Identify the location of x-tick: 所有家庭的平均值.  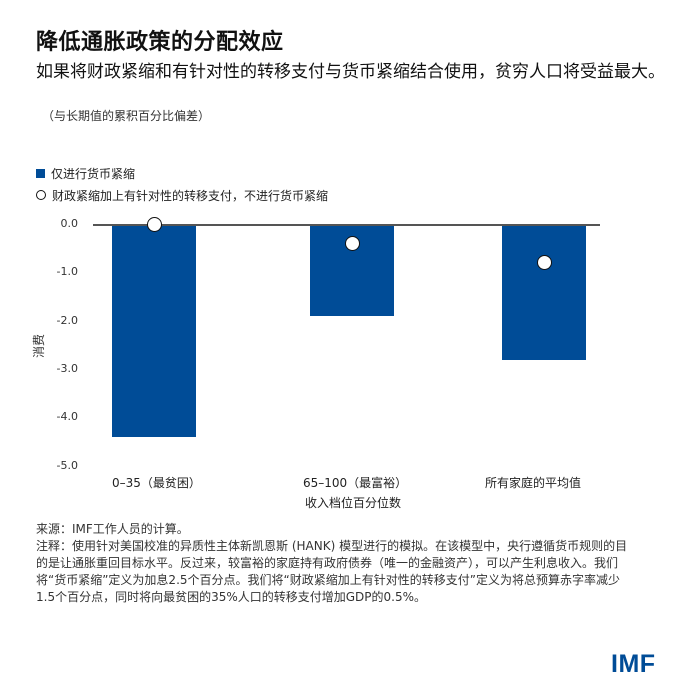
(533, 483).